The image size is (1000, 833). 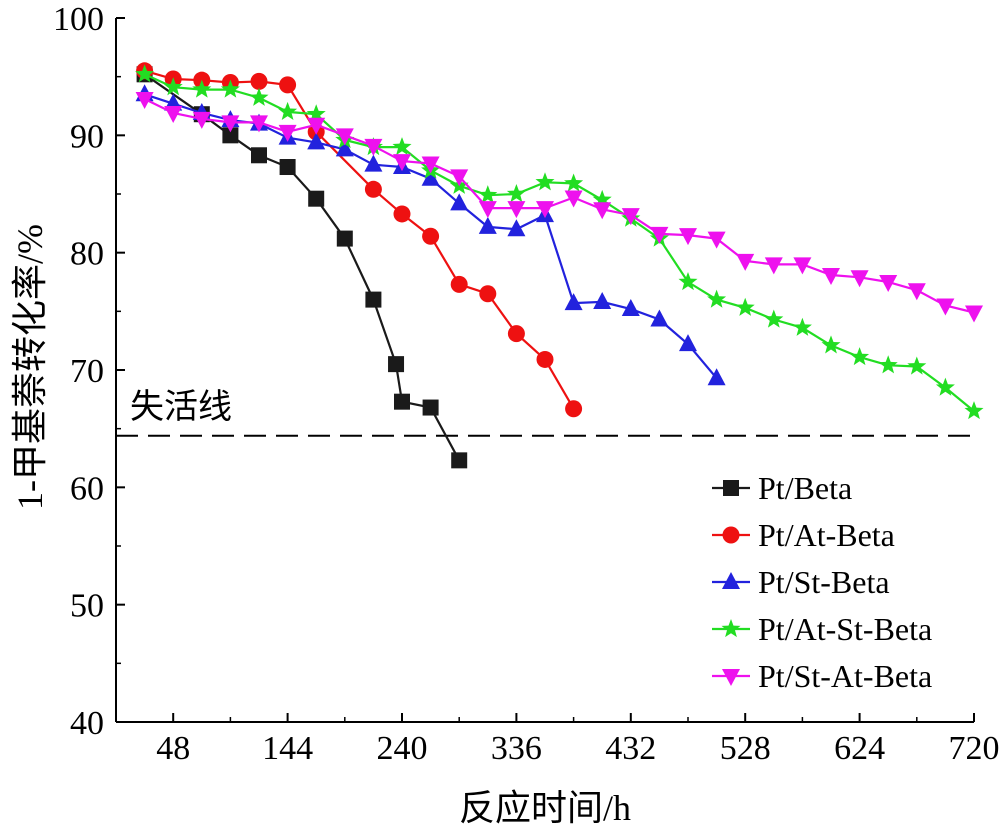 I want to click on legend-item: Pt/St-Beta, so click(x=801, y=582).